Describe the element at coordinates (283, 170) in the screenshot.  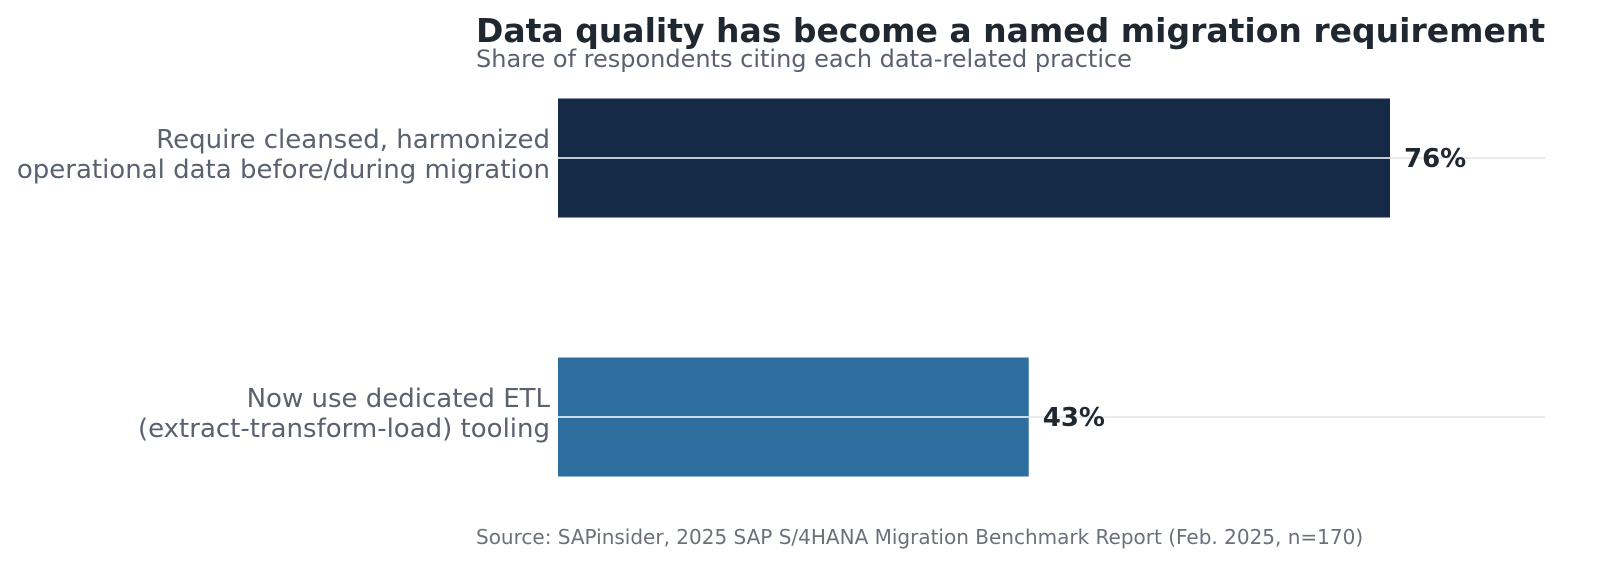
I see `category-label: operational data before/during migration` at that location.